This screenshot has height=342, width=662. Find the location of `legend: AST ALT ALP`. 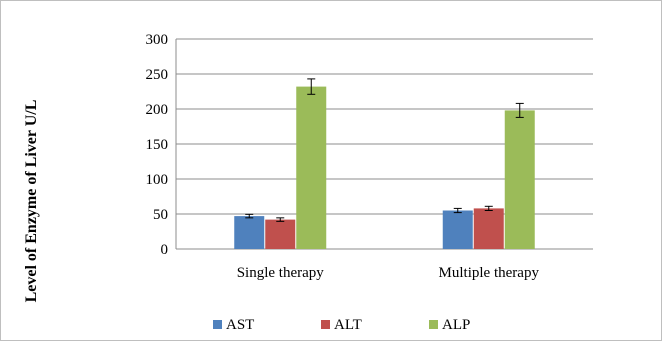

legend: AST ALT ALP is located at coordinates (341, 325).